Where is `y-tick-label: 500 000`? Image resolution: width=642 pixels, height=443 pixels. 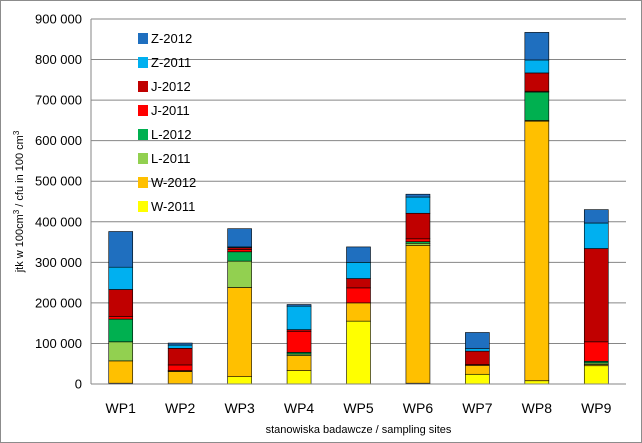 y-tick-label: 500 000 is located at coordinates (58, 181).